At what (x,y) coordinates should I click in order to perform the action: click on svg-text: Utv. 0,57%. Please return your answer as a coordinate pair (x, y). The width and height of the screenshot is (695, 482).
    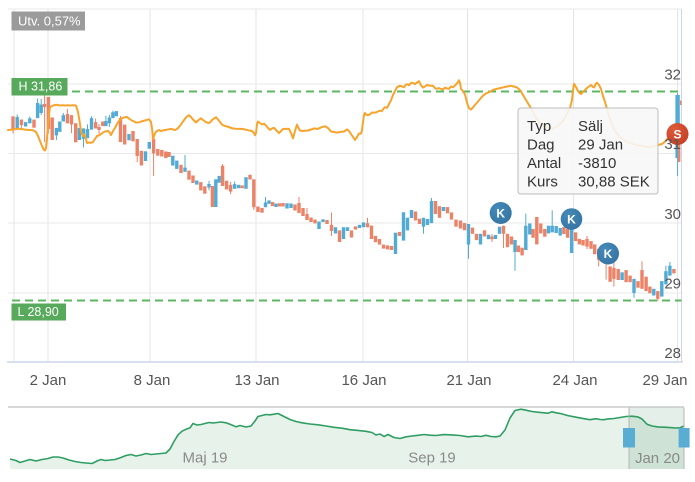
    Looking at the image, I should click on (49, 21).